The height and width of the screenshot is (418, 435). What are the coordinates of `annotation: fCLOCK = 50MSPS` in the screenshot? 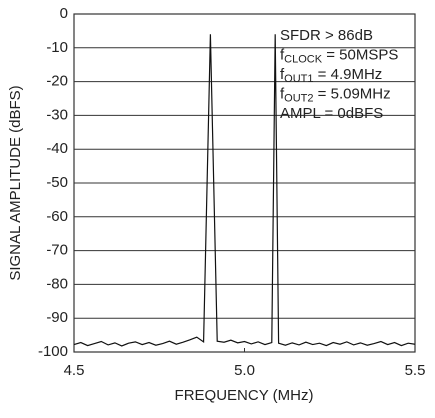 It's located at (339, 55).